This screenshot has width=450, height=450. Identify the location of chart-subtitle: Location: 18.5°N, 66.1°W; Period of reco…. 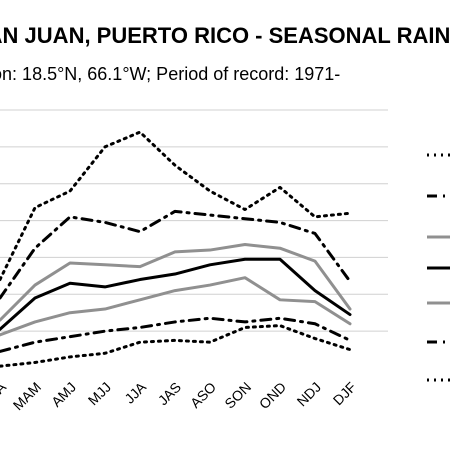
(170, 74).